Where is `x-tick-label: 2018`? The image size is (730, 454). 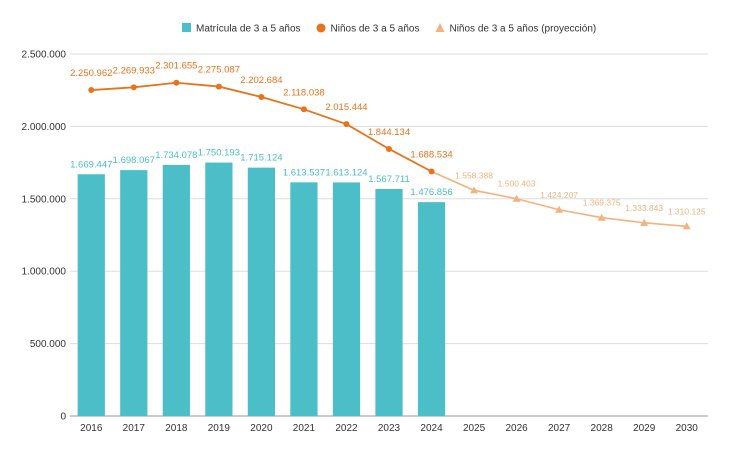
x-tick-label: 2018 is located at coordinates (176, 428).